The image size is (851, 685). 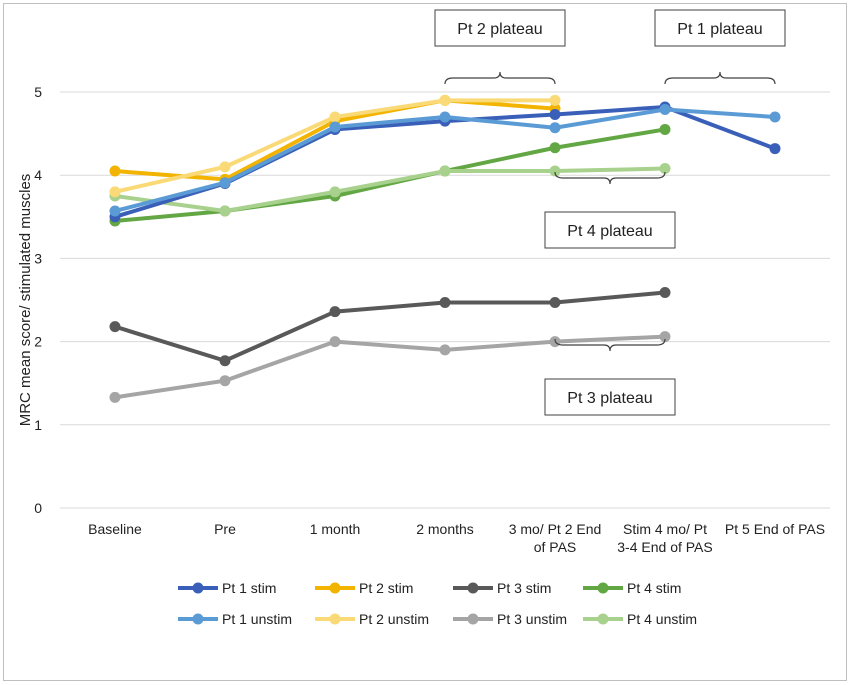 I want to click on plateau-label: Pt 3 plateau, so click(x=609, y=398).